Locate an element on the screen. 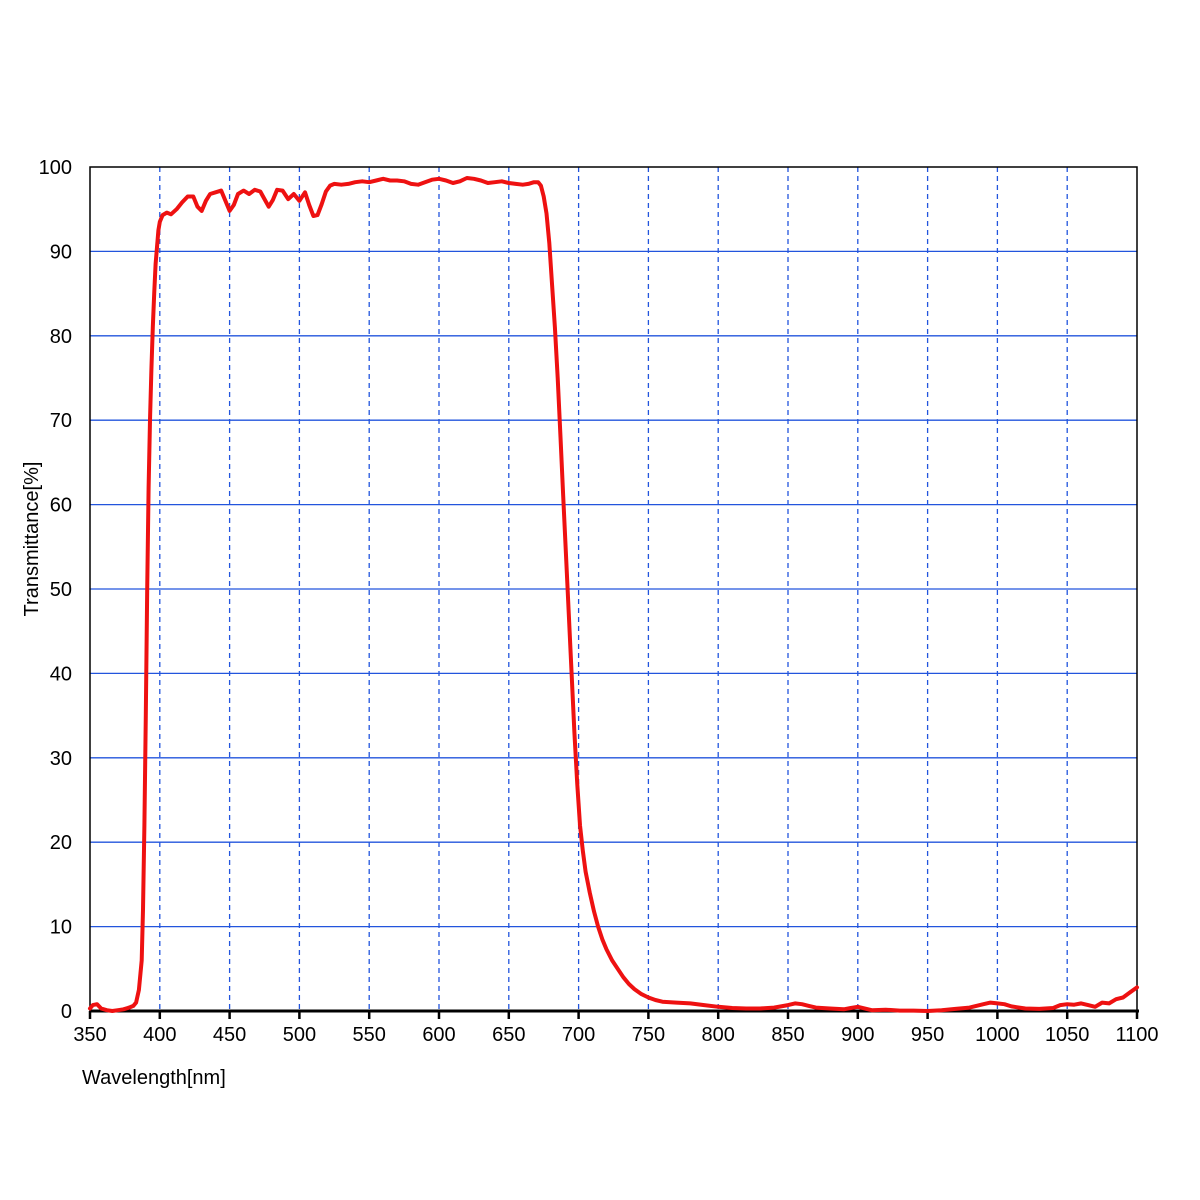 The image size is (1200, 1200). y-tick-label: 60 is located at coordinates (61, 506).